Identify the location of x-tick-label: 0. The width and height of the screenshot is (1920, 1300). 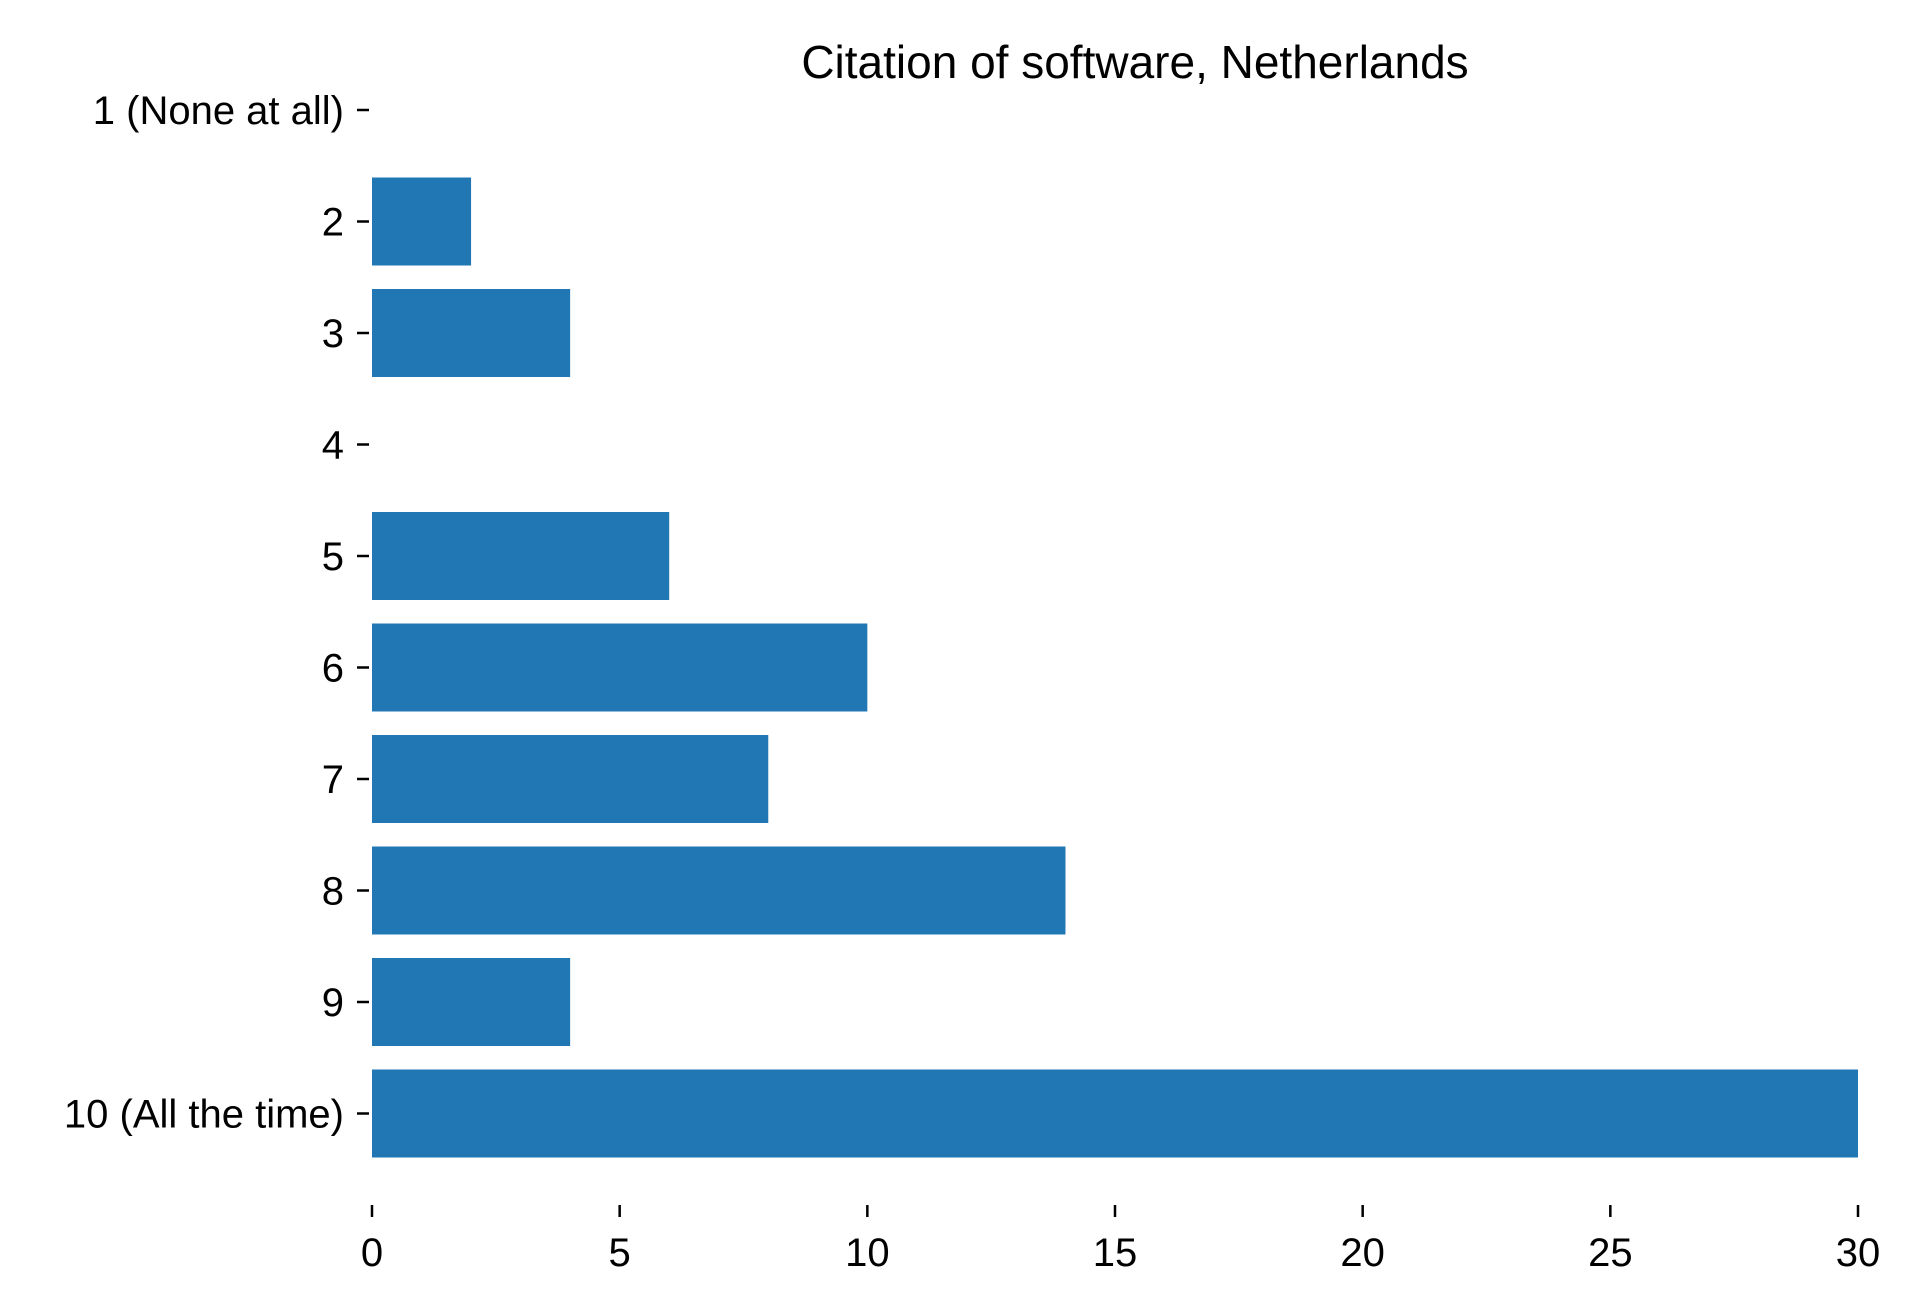
(372, 1253).